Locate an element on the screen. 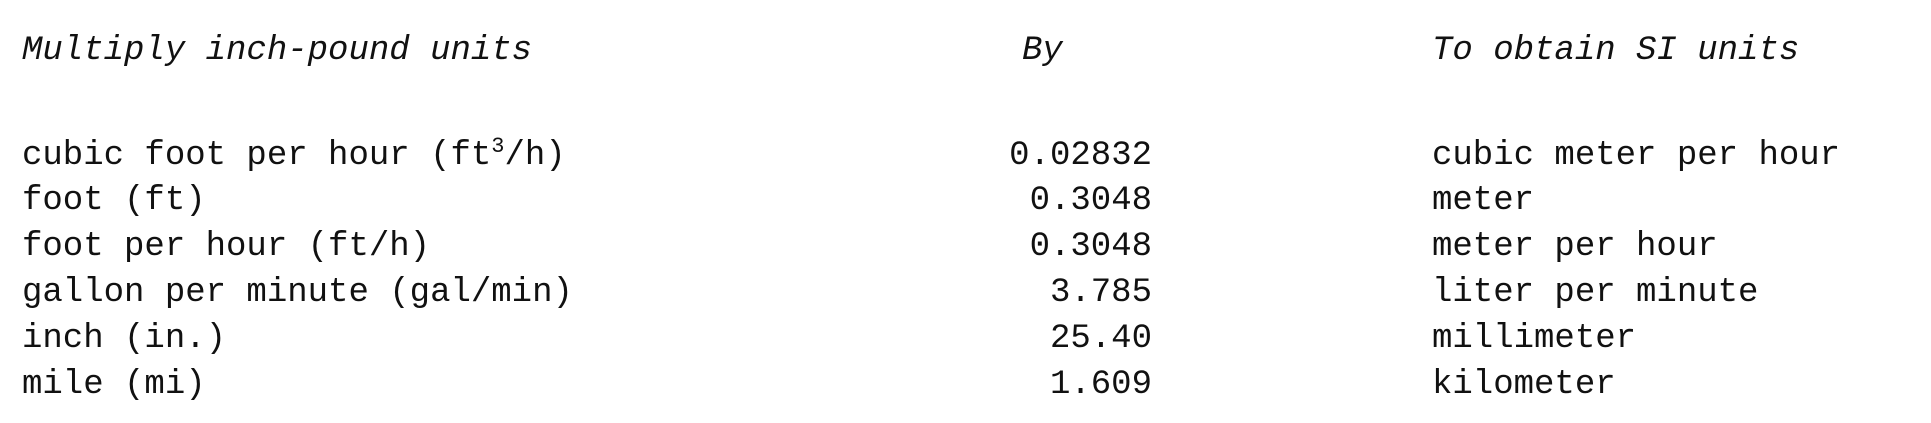 The width and height of the screenshot is (1931, 423). si-unit: cubic meter per hour is located at coordinates (1636, 156).